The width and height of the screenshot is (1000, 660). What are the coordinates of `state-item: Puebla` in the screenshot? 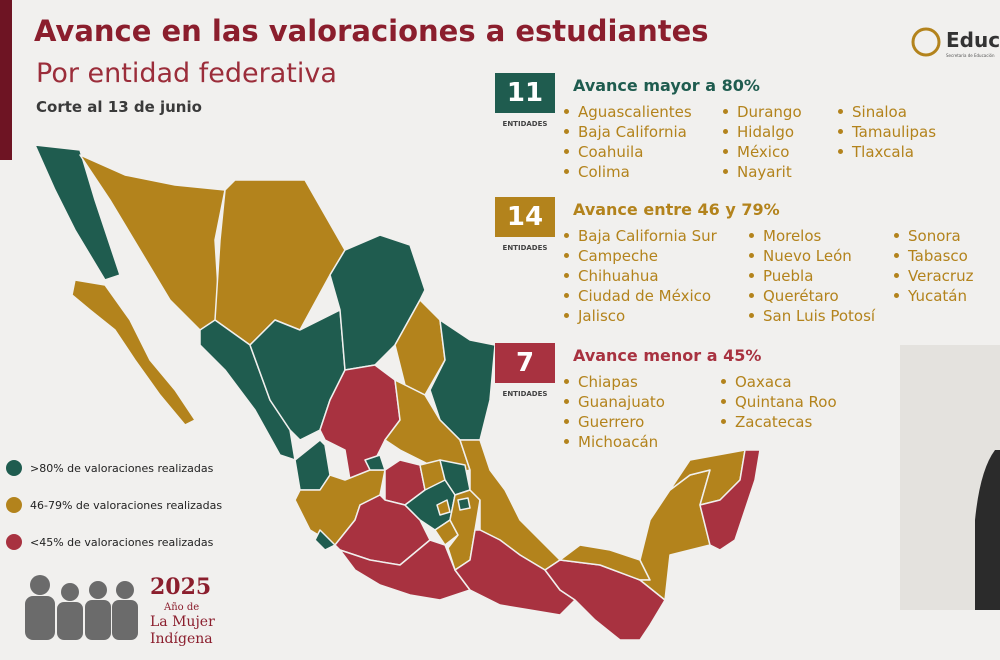 It's located at (812, 276).